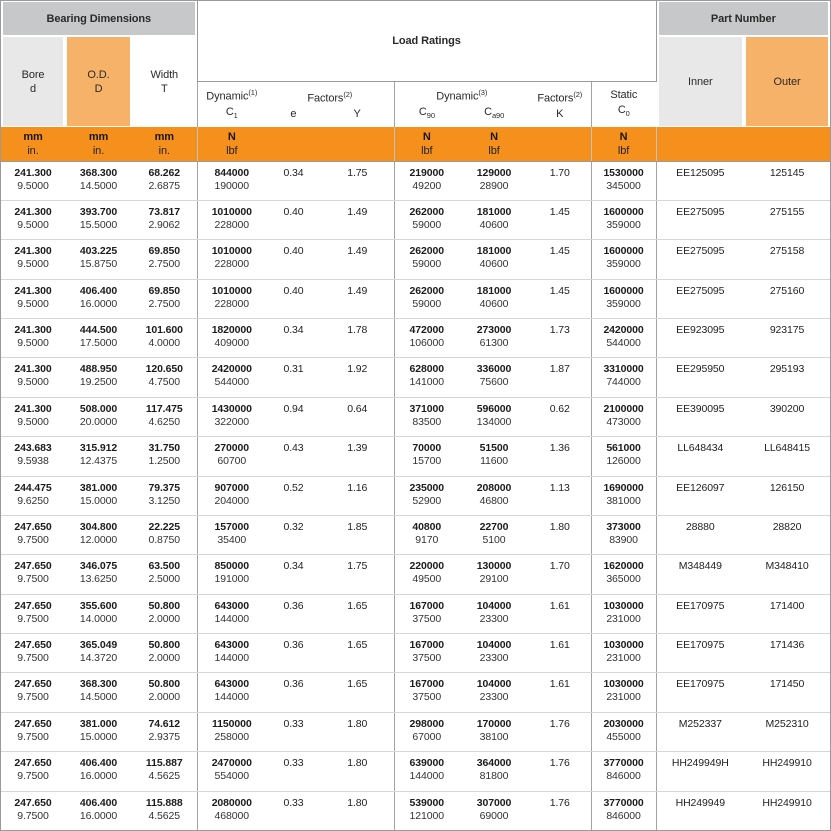  Describe the element at coordinates (559, 487) in the screenshot. I see `k-value: 1.13` at that location.